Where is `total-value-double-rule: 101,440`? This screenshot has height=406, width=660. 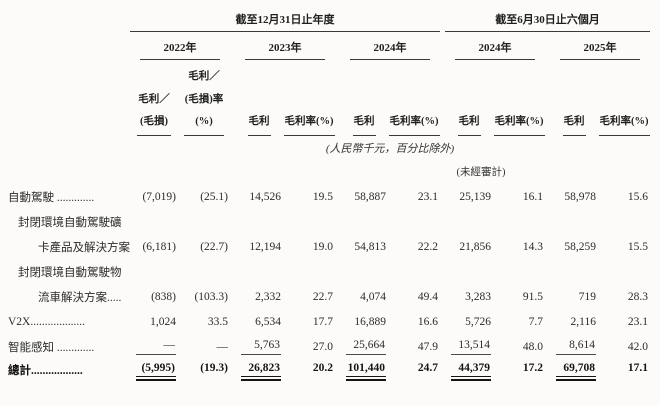 total-value-double-rule: 101,440 is located at coordinates (366, 371).